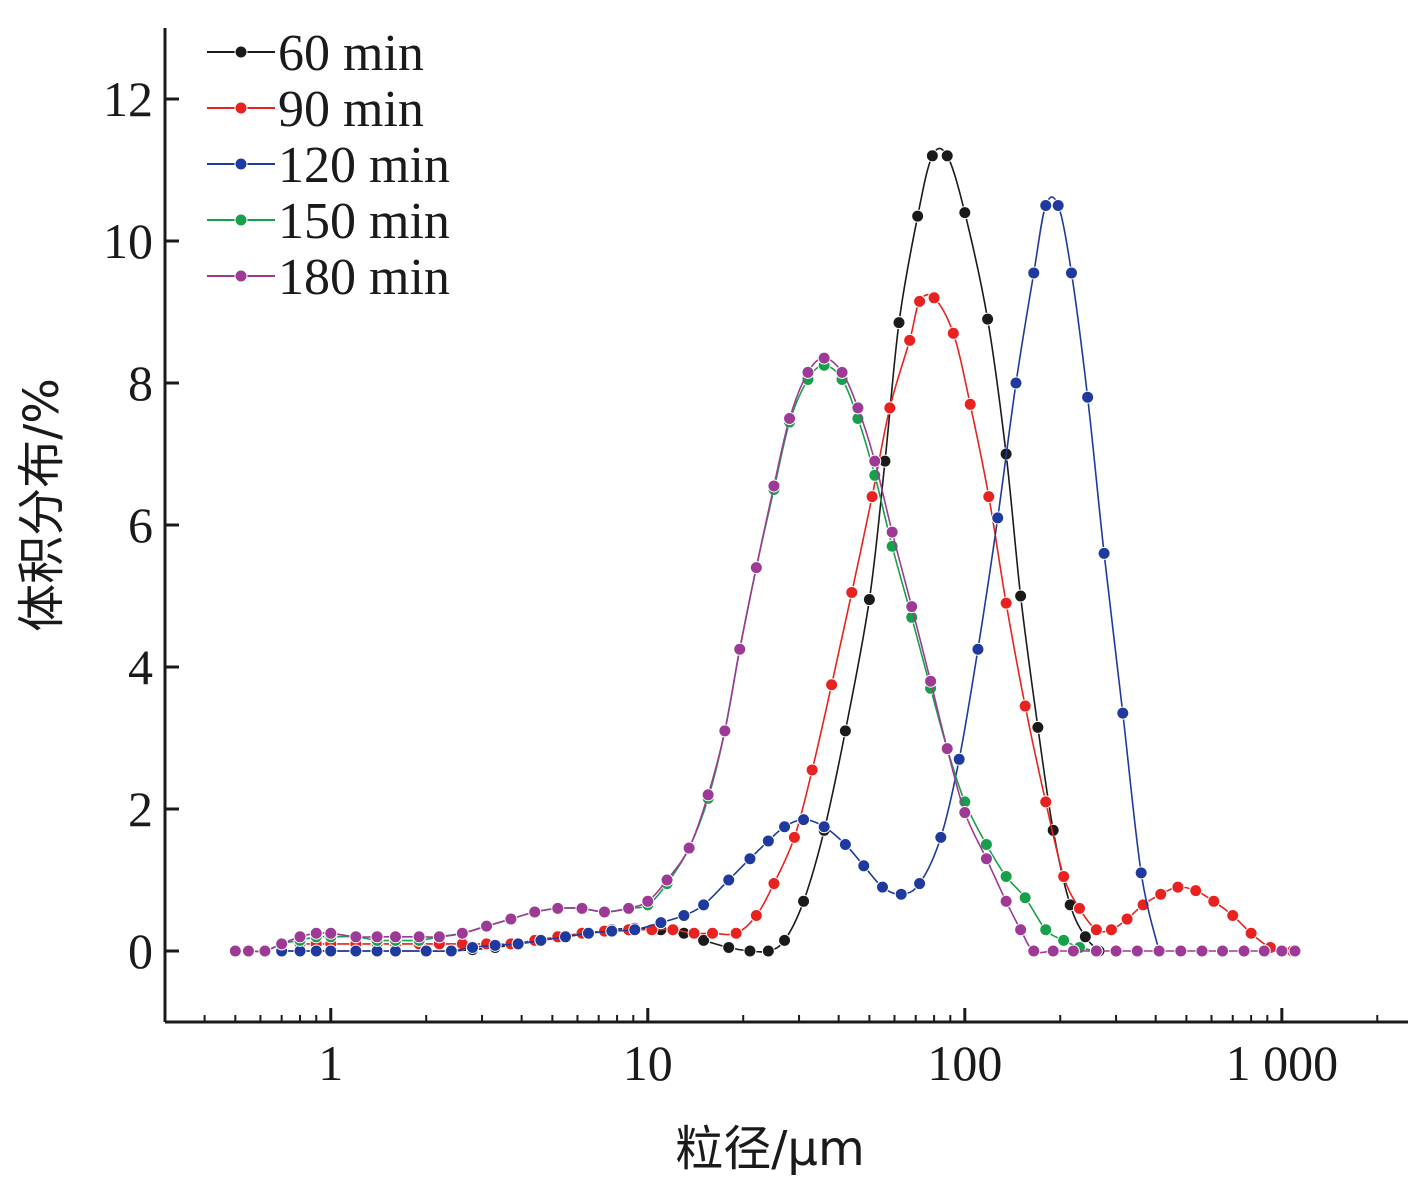 This screenshot has width=1417, height=1181. I want to click on x-tick-label: 1, so click(330, 1063).